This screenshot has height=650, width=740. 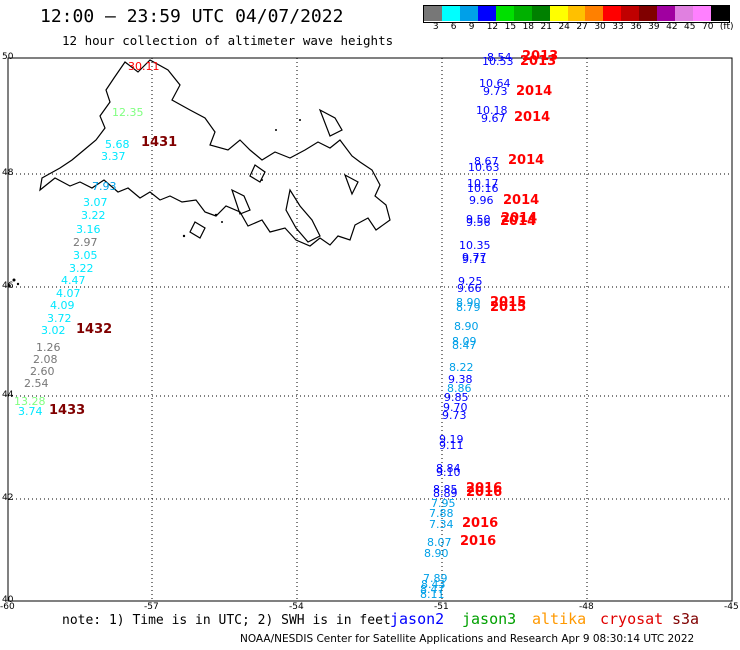 What do you see at coordinates (468, 307) in the screenshot?
I see `wave-height-label: 8.79` at bounding box center [468, 307].